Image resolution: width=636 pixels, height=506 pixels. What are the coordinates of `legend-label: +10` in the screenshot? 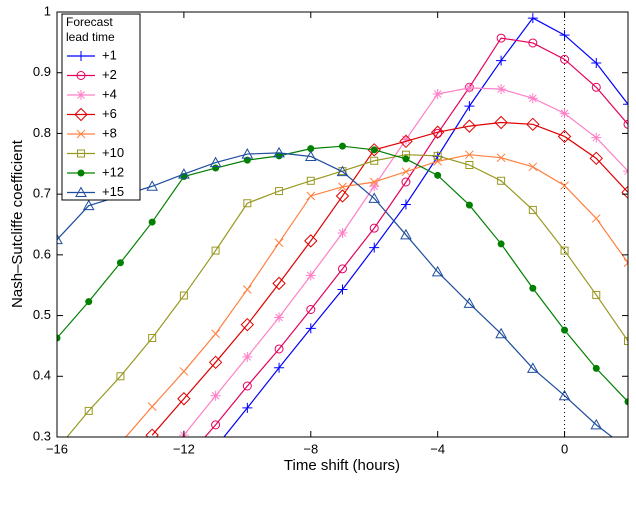 It's located at (113, 152).